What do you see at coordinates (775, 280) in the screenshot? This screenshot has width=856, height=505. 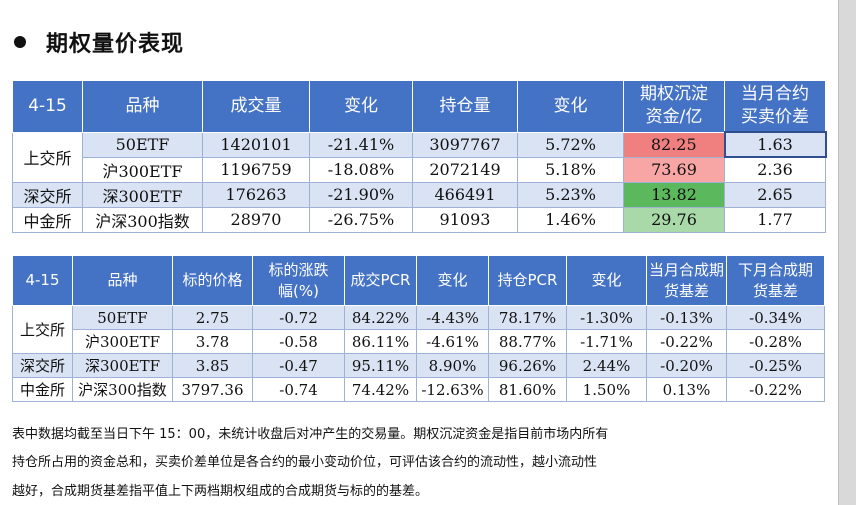 I see `header-basis-next: 下月合成期 货基差` at bounding box center [775, 280].